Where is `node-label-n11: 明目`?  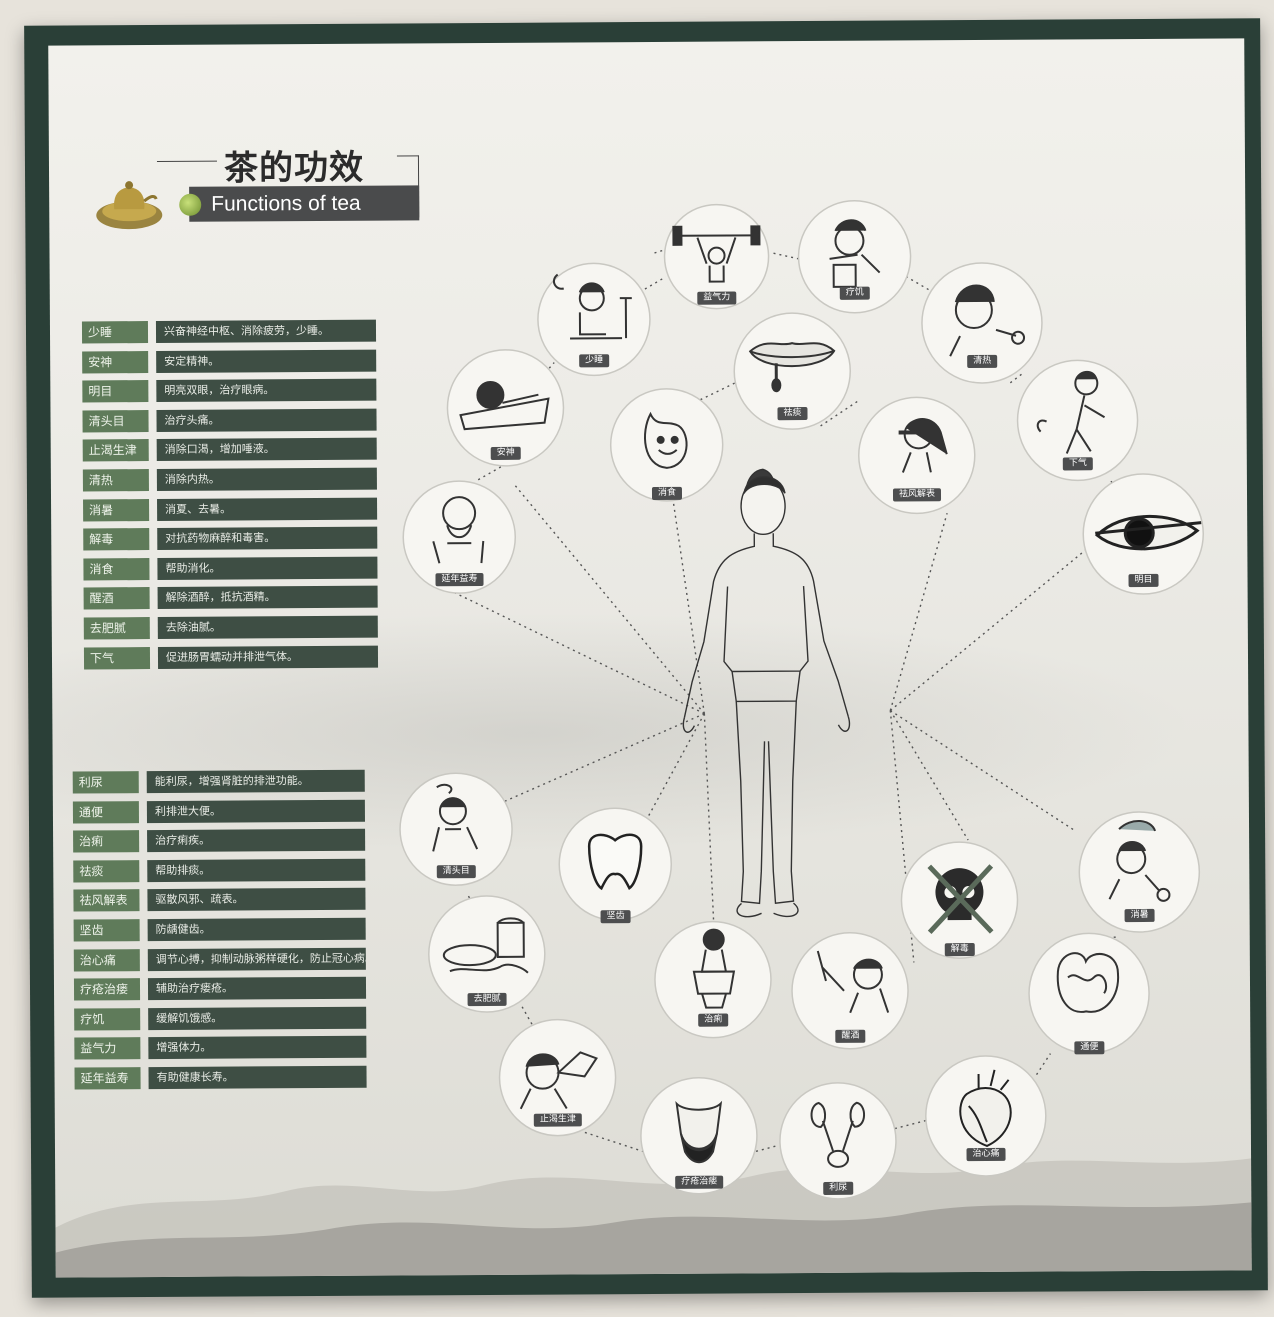
node-label-n11: 明目 is located at coordinates (1143, 580).